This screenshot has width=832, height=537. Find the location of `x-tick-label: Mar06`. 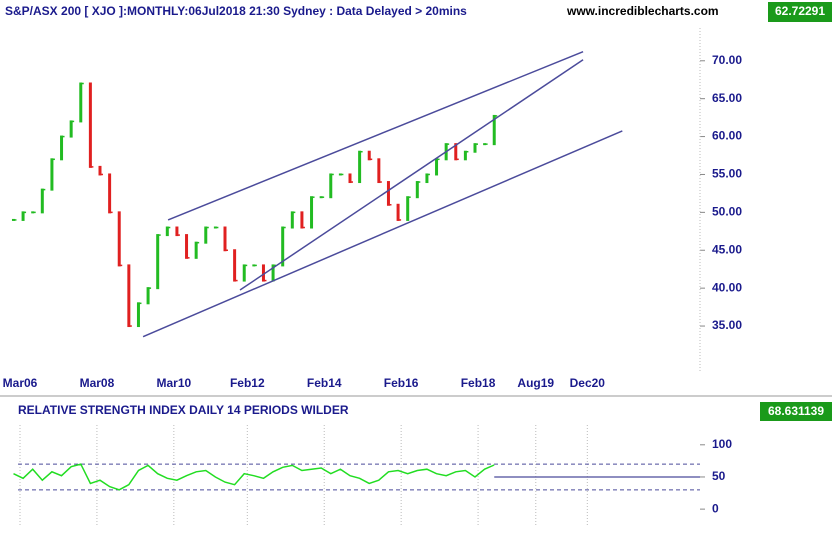

x-tick-label: Mar06 is located at coordinates (20, 383).